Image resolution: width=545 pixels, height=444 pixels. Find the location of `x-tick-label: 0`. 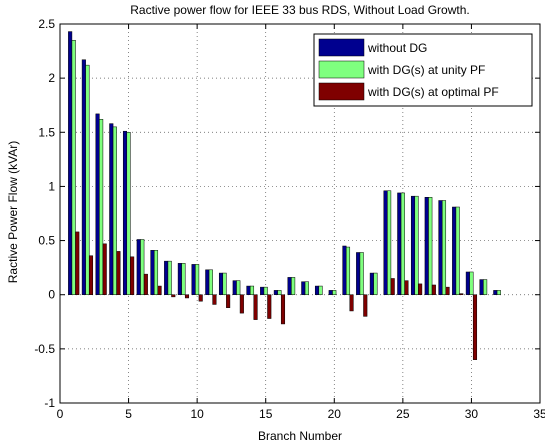

x-tick-label: 0 is located at coordinates (60, 414).